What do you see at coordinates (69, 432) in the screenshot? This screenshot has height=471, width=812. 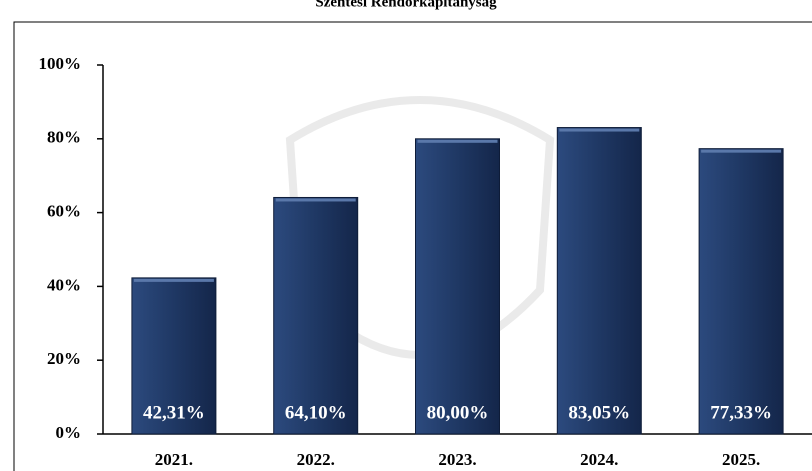 I see `y-tick-label: 0%` at bounding box center [69, 432].